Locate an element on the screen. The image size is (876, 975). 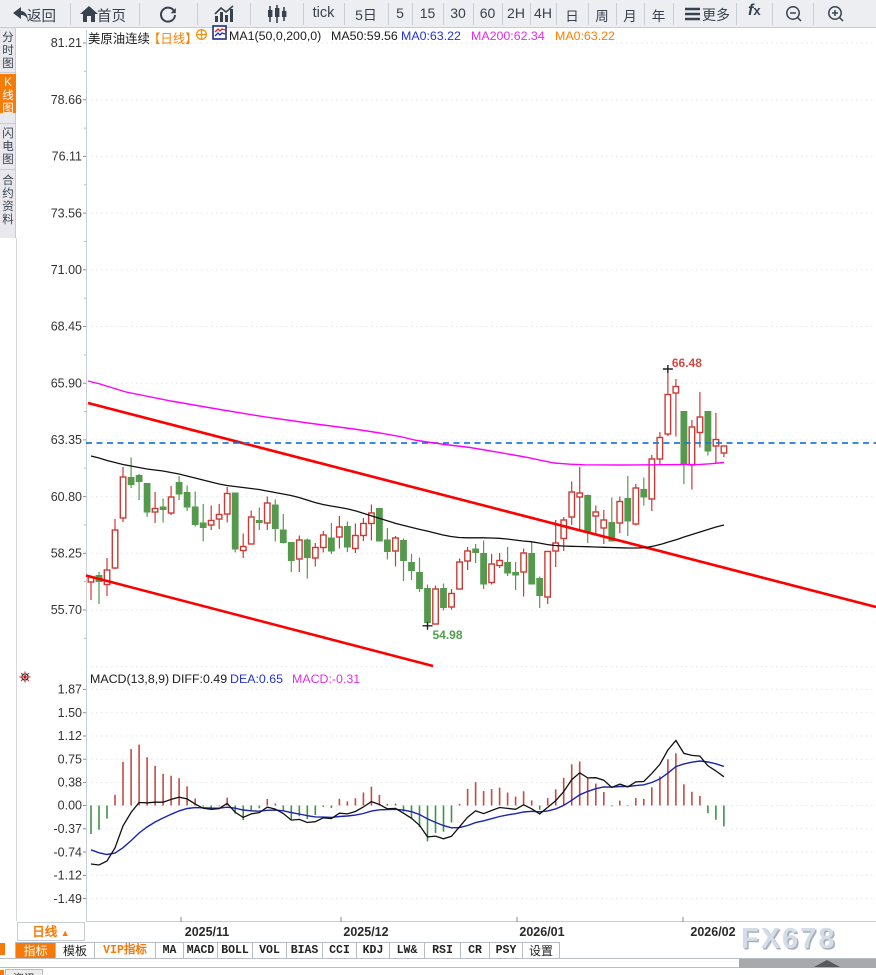
svg-text: 1.12 is located at coordinates (70, 736).